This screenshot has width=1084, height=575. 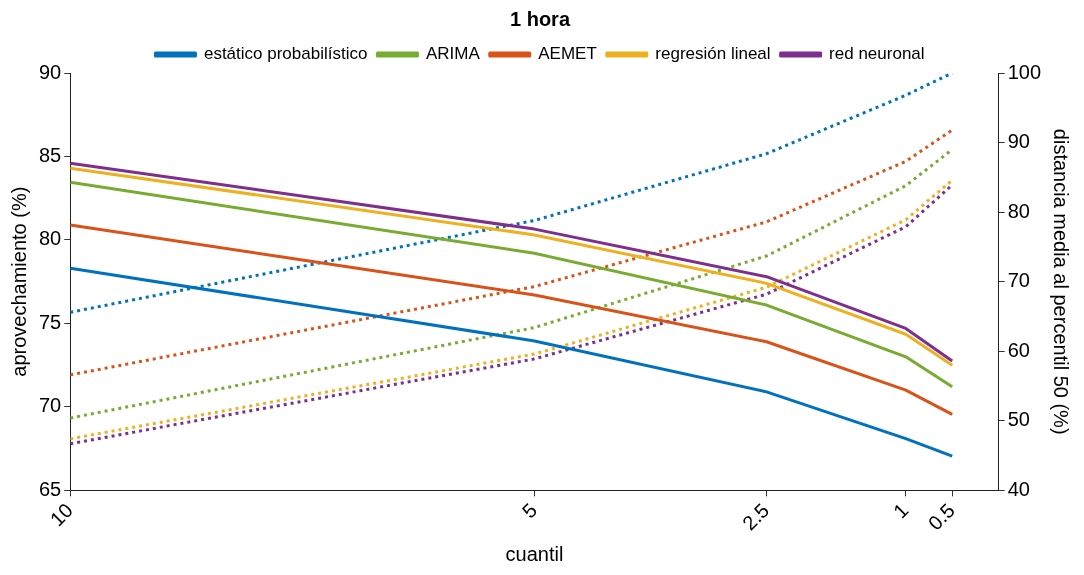 I want to click on legend-label: AEMET, so click(x=567, y=54).